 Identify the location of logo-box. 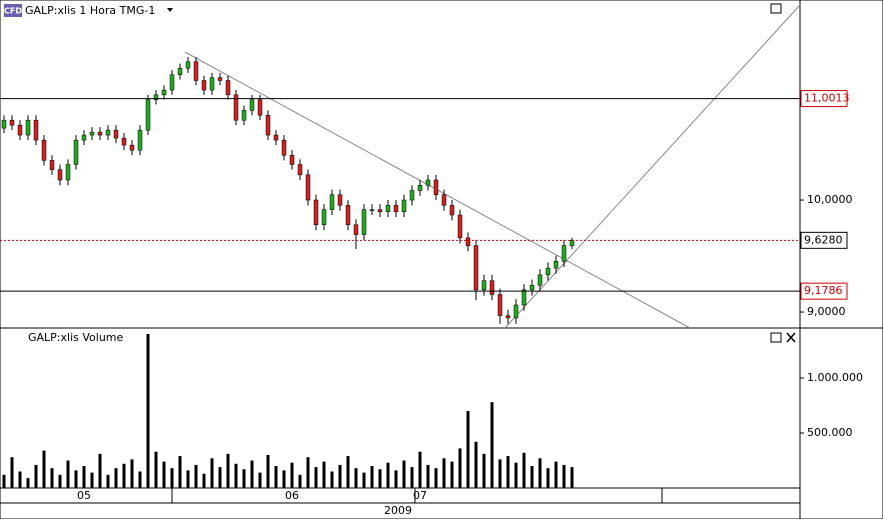
(13, 10).